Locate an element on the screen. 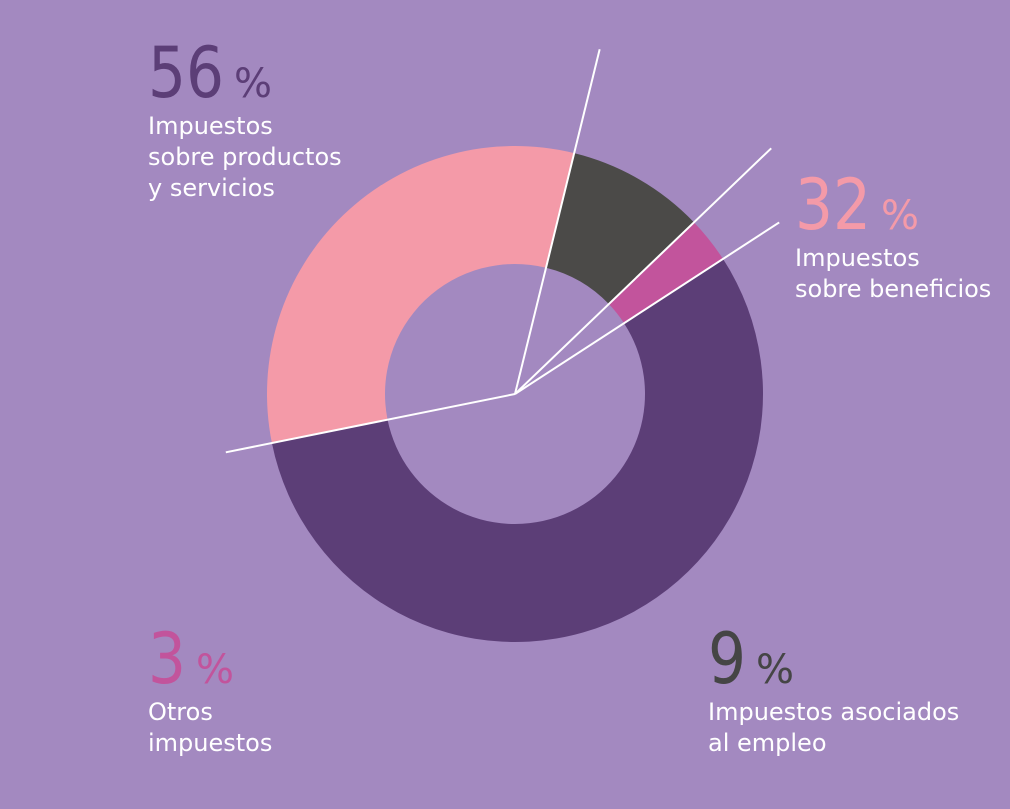  slice-label-line: sobre productos is located at coordinates (245, 157).